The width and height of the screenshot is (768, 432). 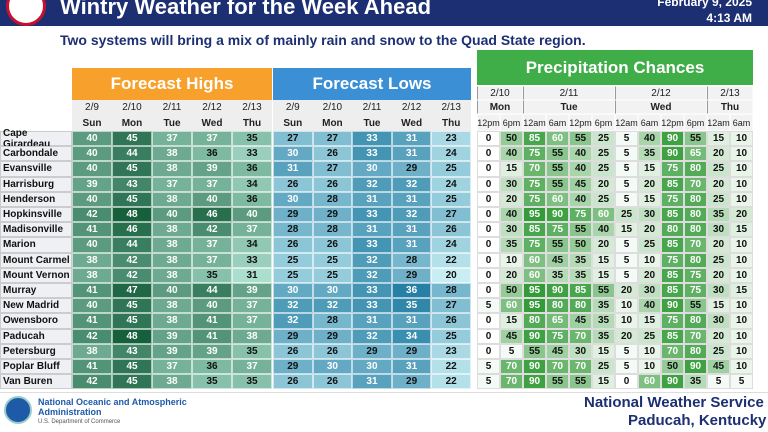 I want to click on precip-cell: 0, so click(x=488, y=154).